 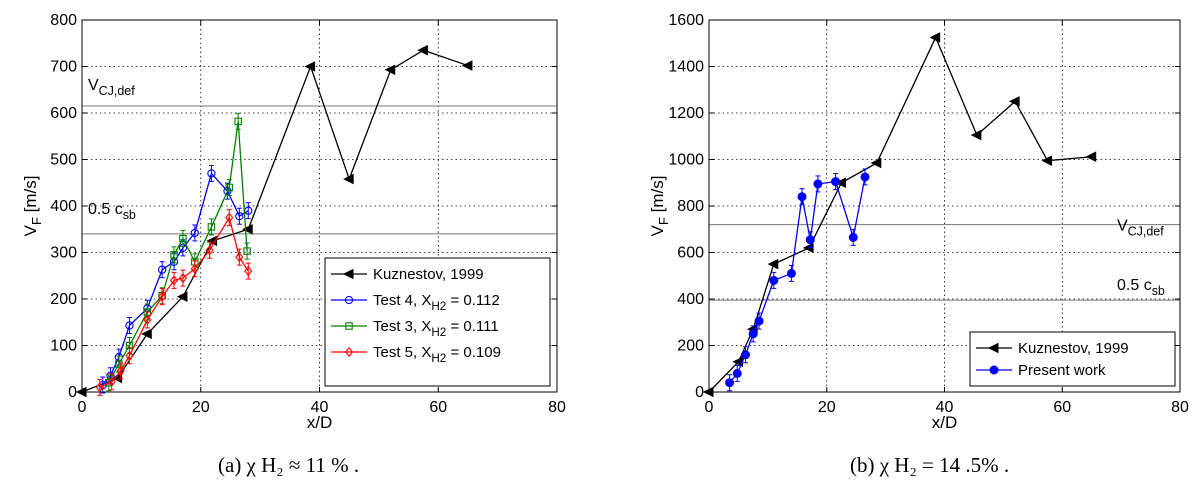 What do you see at coordinates (1062, 370) in the screenshot?
I see `legend-label: Present work` at bounding box center [1062, 370].